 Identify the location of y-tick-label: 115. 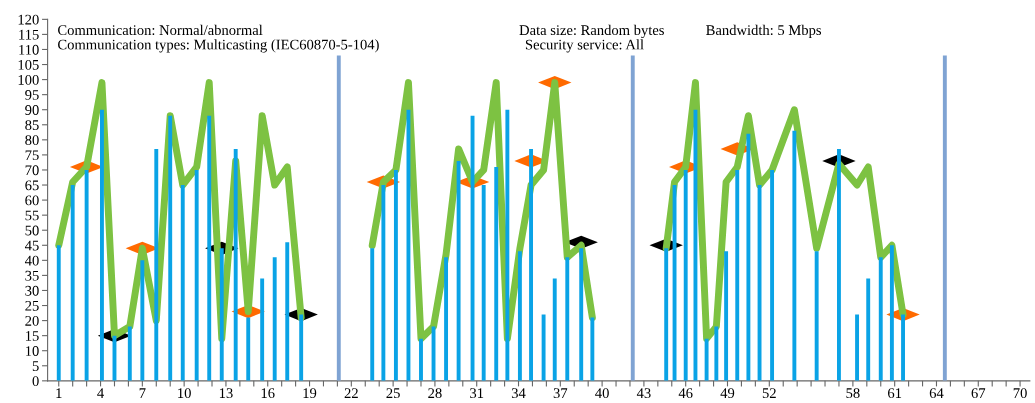
(29, 34).